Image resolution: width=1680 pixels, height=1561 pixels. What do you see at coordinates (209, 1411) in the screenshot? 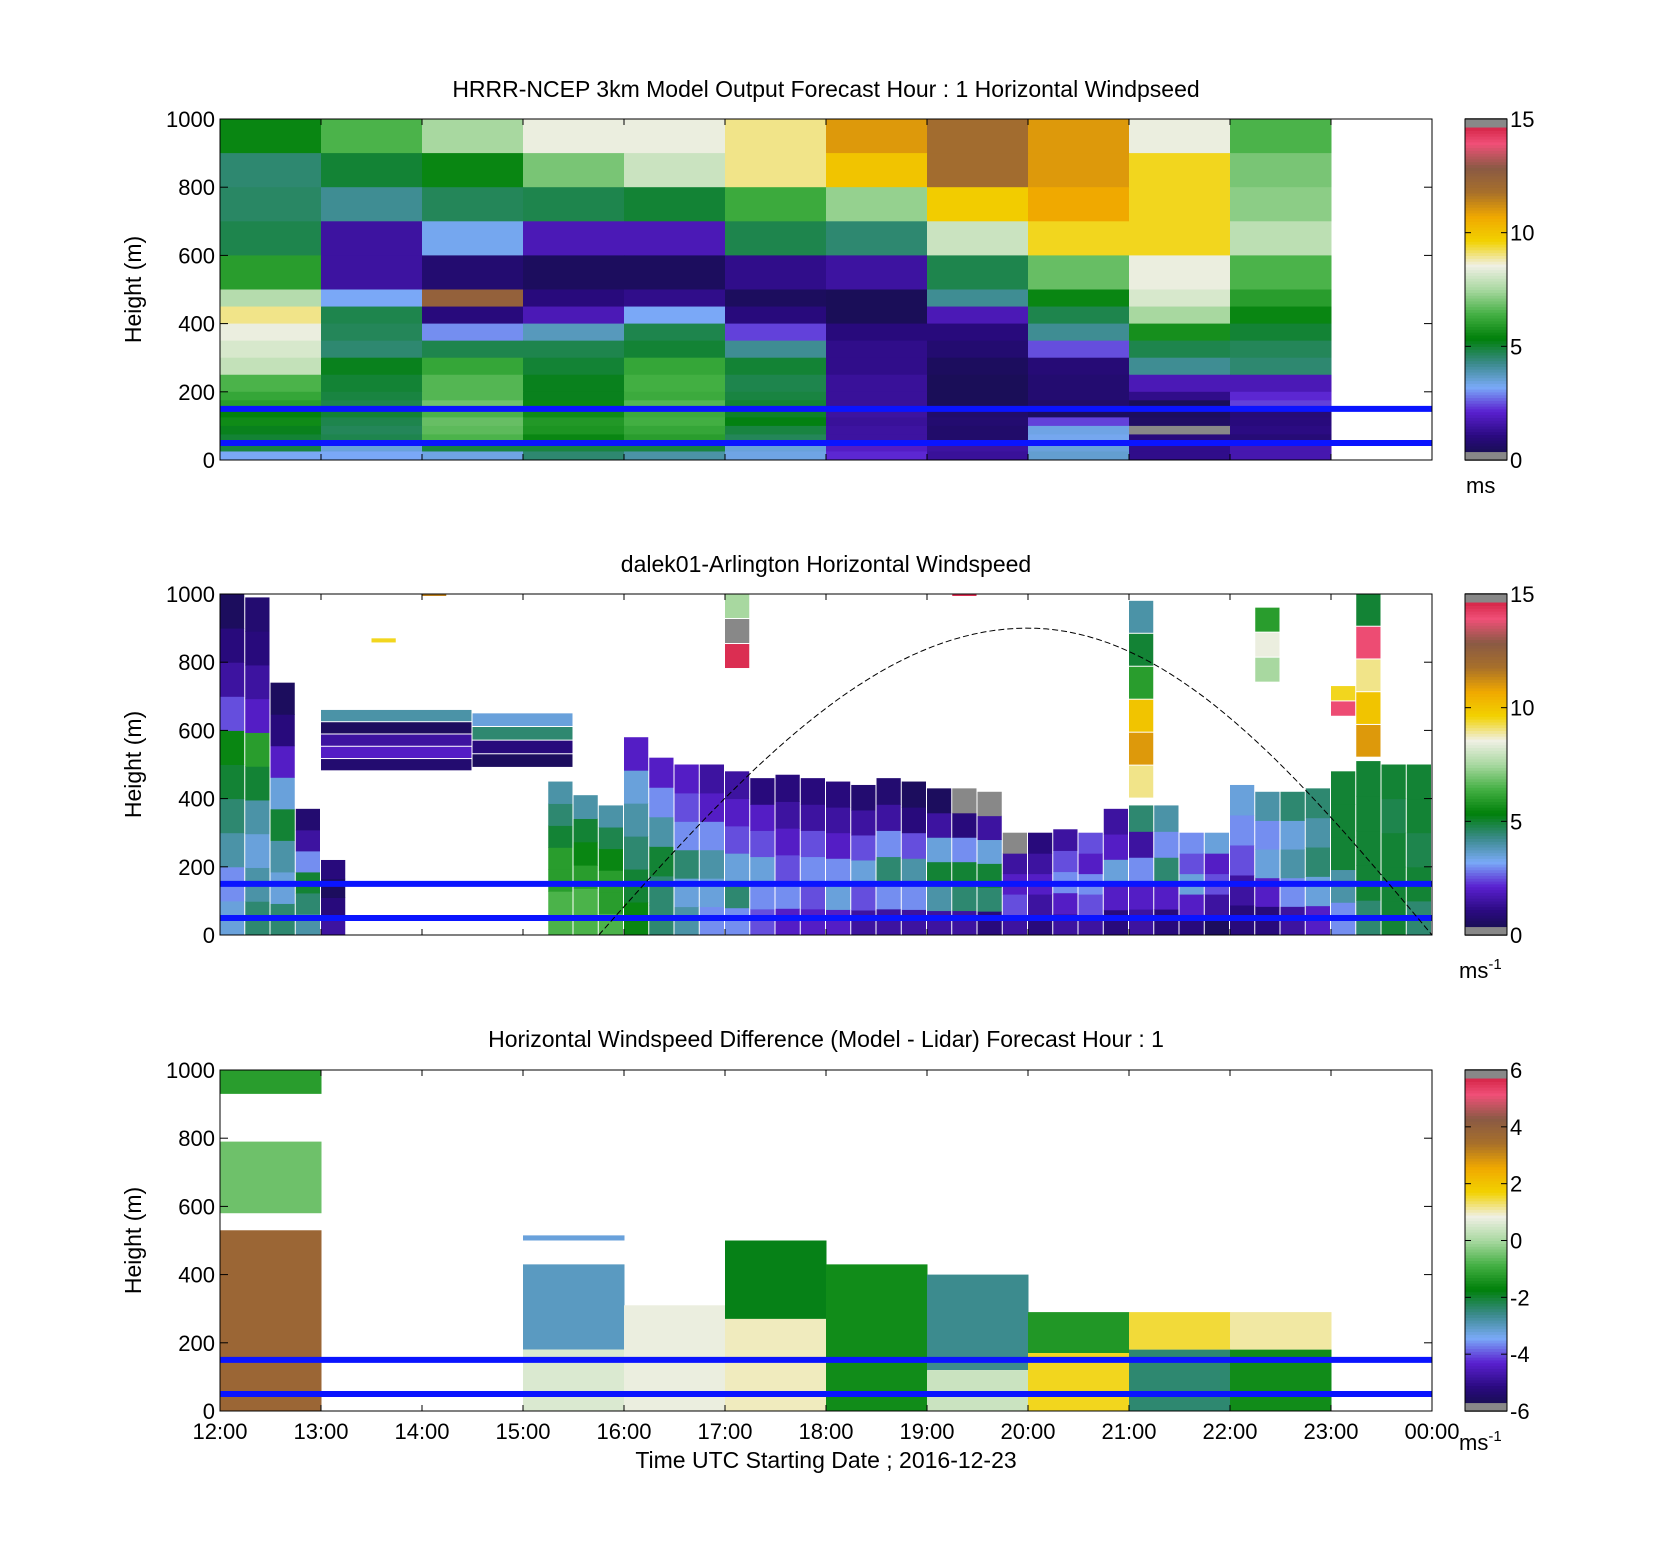
I see `y-tick-label: 0` at bounding box center [209, 1411].